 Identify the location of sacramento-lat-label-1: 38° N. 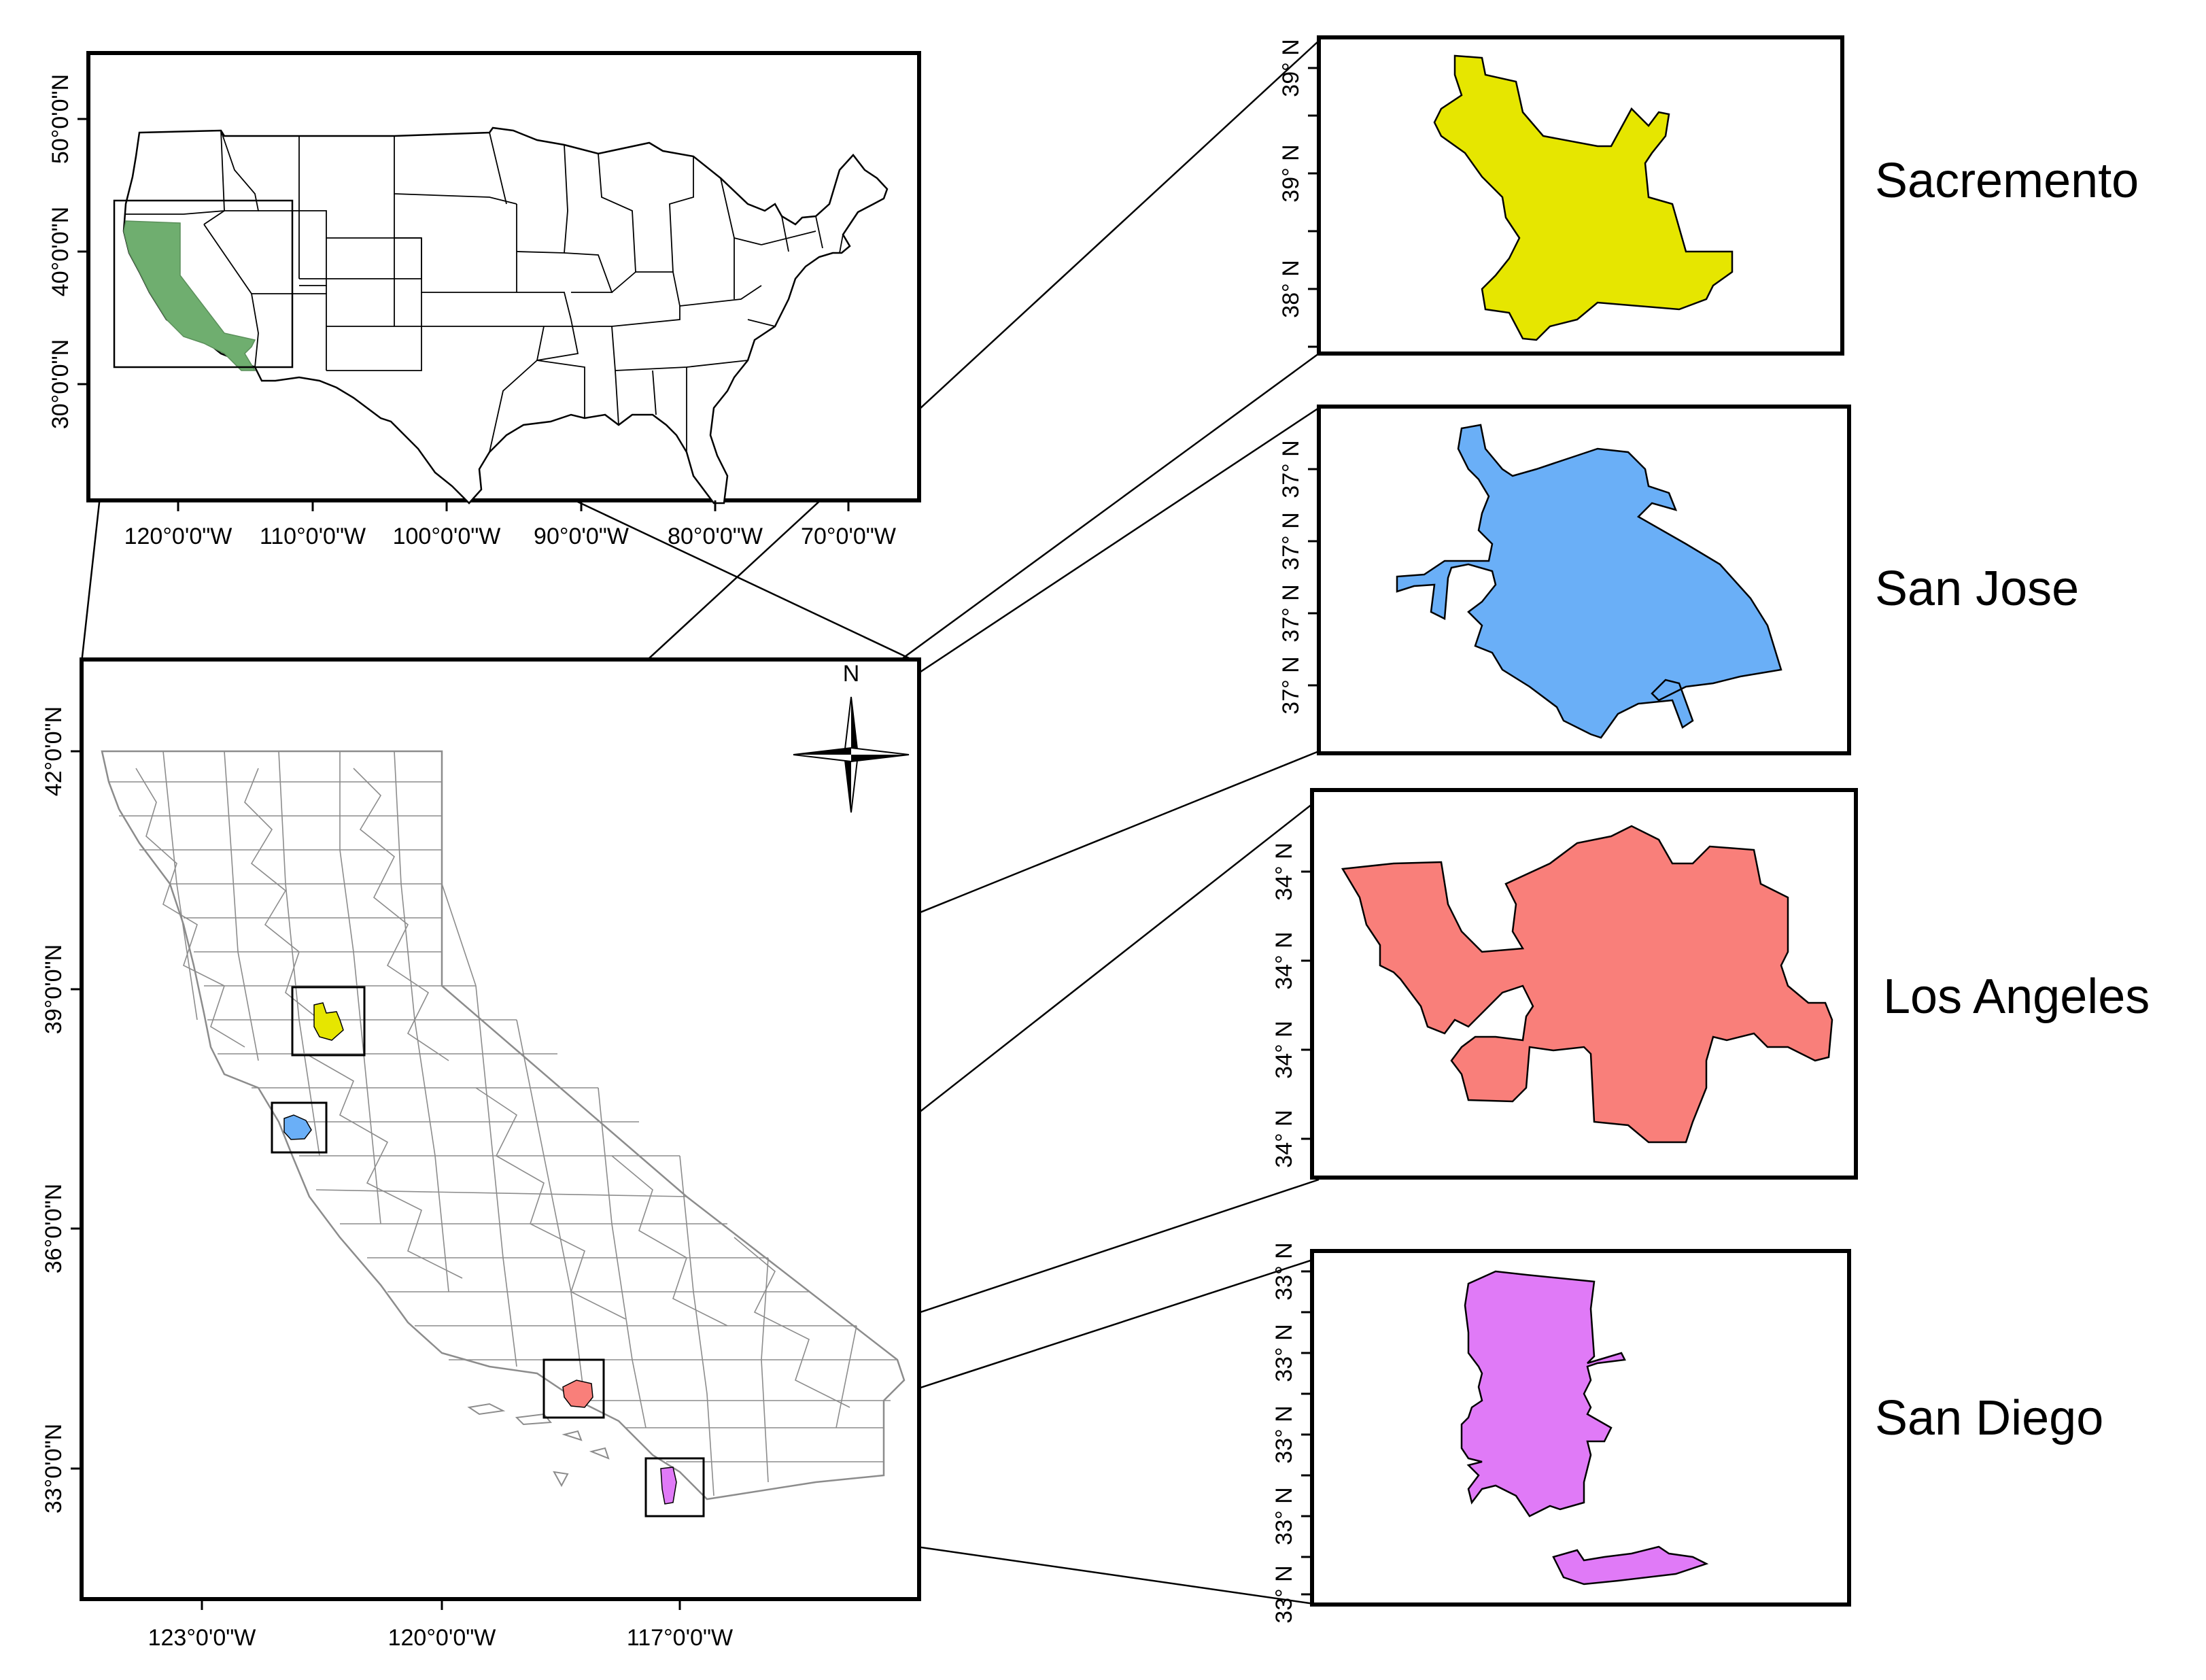
(1291, 289).